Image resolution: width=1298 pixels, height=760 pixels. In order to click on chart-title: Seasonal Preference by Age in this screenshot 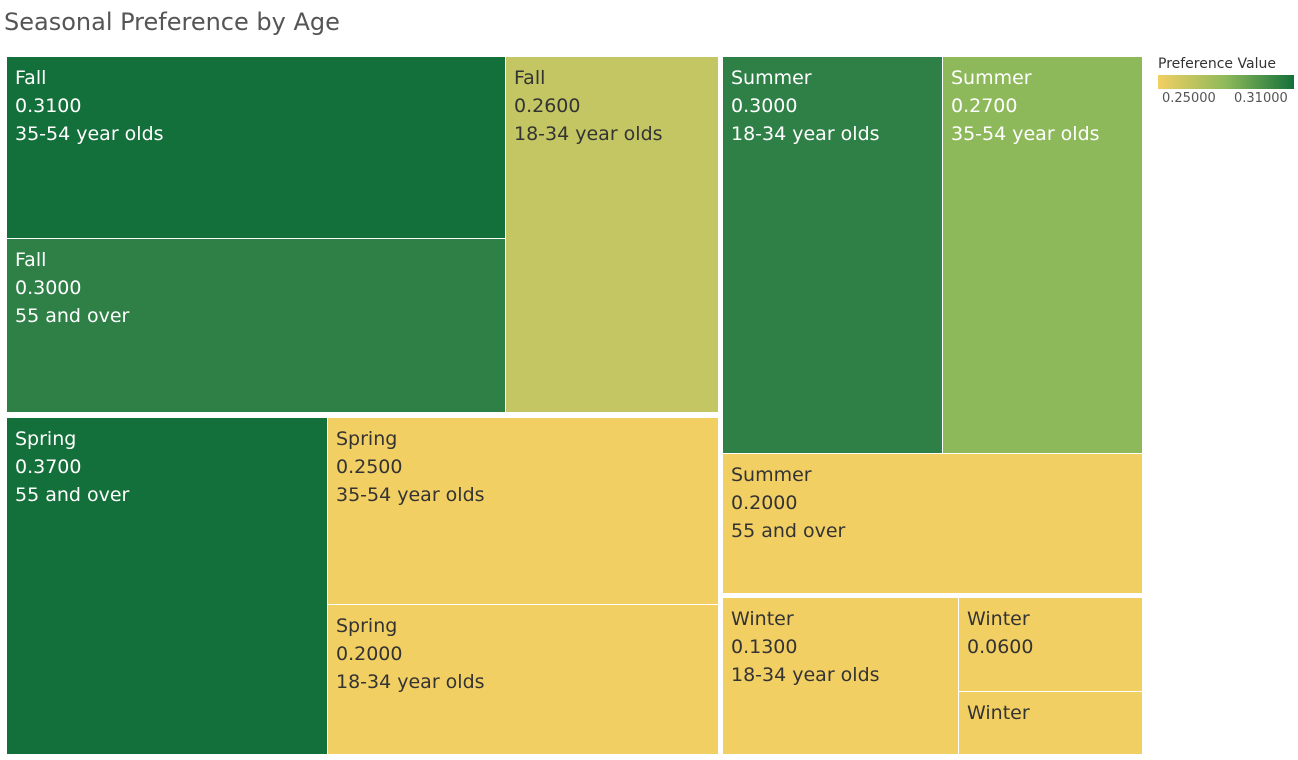, I will do `click(172, 22)`.